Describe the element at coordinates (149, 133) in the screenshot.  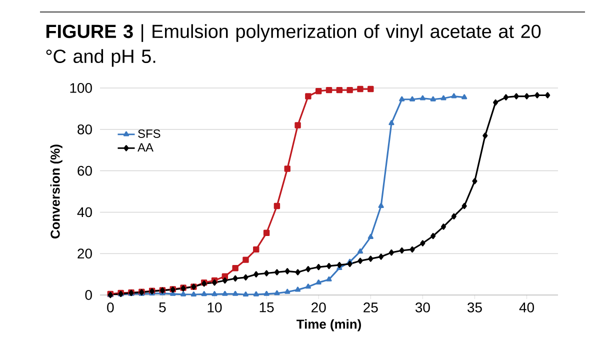
I see `legend-label: SFS` at that location.